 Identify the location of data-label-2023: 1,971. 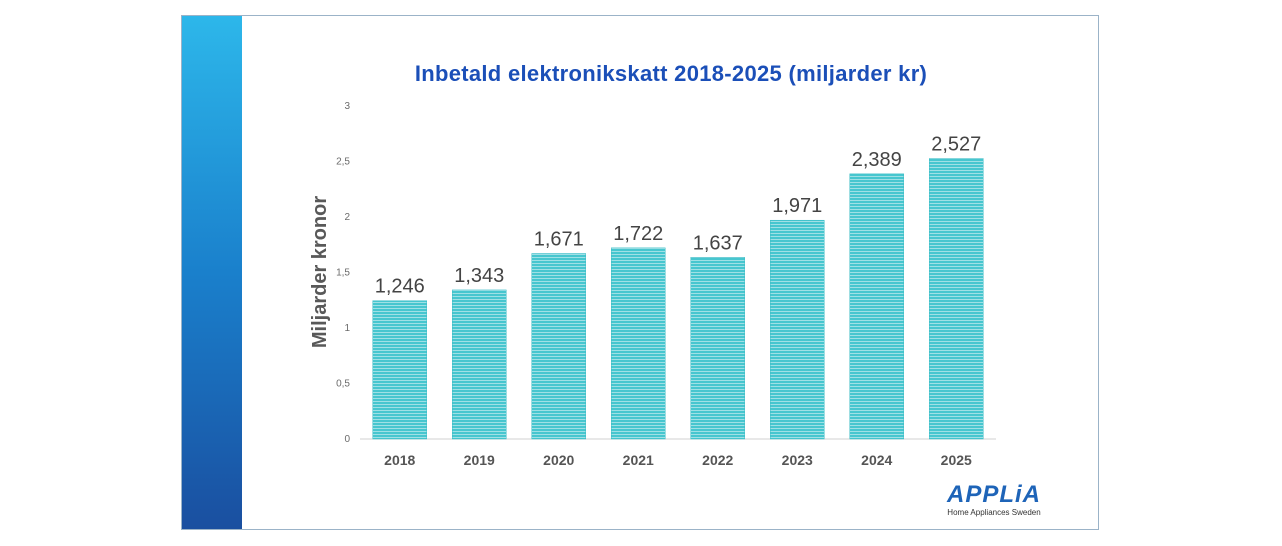
(797, 206).